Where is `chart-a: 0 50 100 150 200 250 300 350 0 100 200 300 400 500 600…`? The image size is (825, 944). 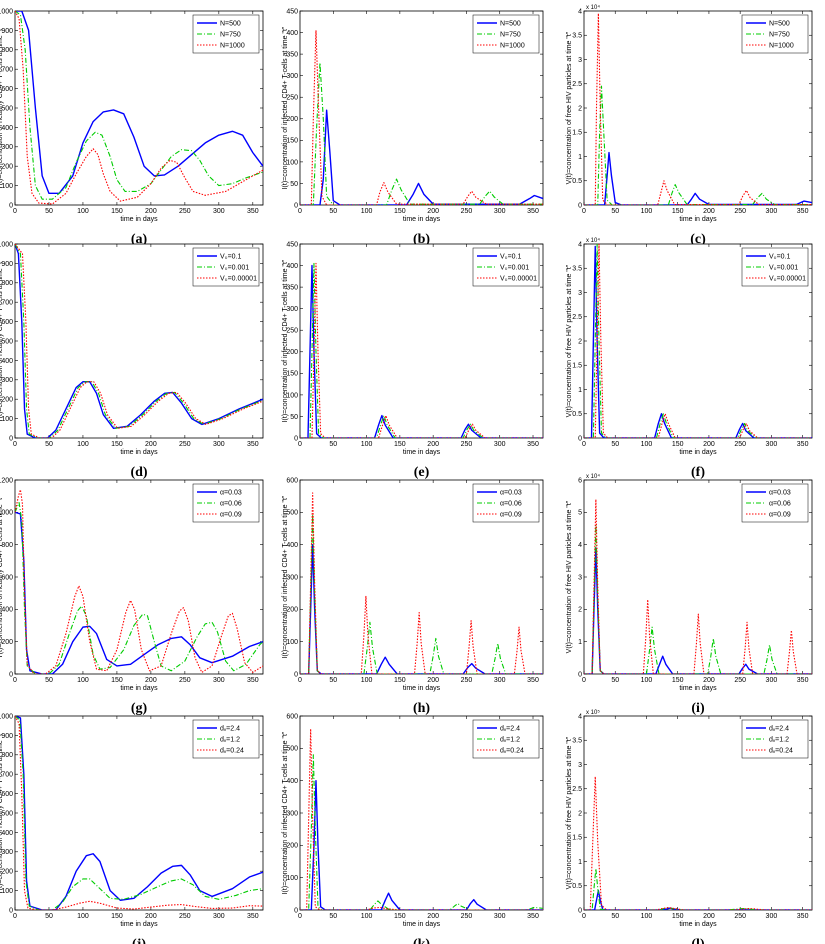 chart-a: 0 50 100 150 200 250 300 350 0 100 200 300 400 500 600… is located at coordinates (132, 127).